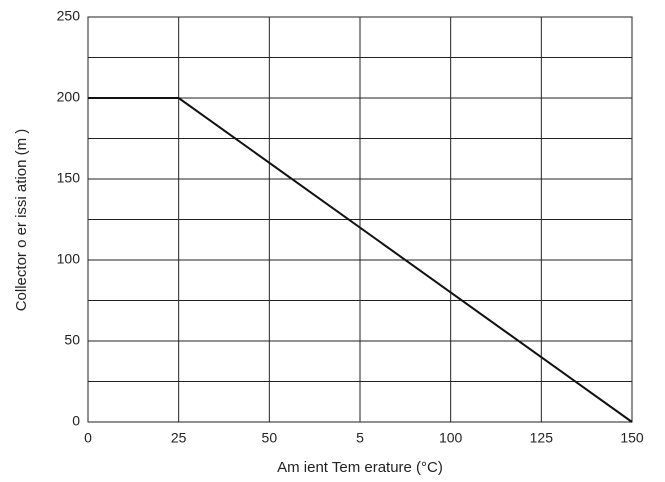 The image size is (665, 482). Describe the element at coordinates (270, 438) in the screenshot. I see `x-tick-label: 50` at that location.